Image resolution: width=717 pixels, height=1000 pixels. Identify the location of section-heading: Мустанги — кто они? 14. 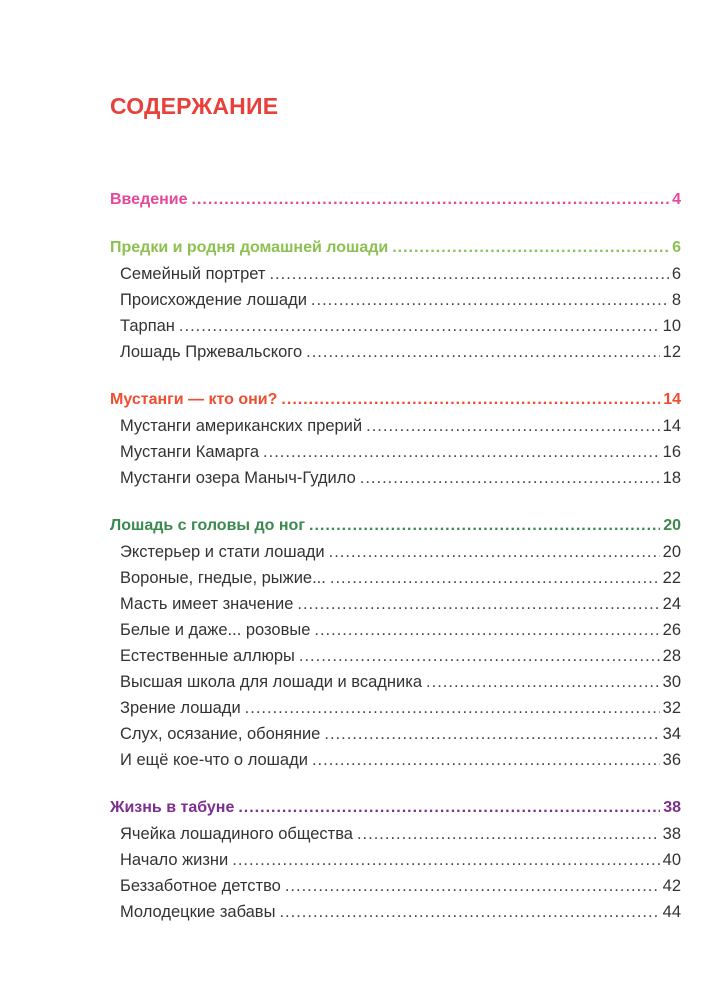
(395, 400).